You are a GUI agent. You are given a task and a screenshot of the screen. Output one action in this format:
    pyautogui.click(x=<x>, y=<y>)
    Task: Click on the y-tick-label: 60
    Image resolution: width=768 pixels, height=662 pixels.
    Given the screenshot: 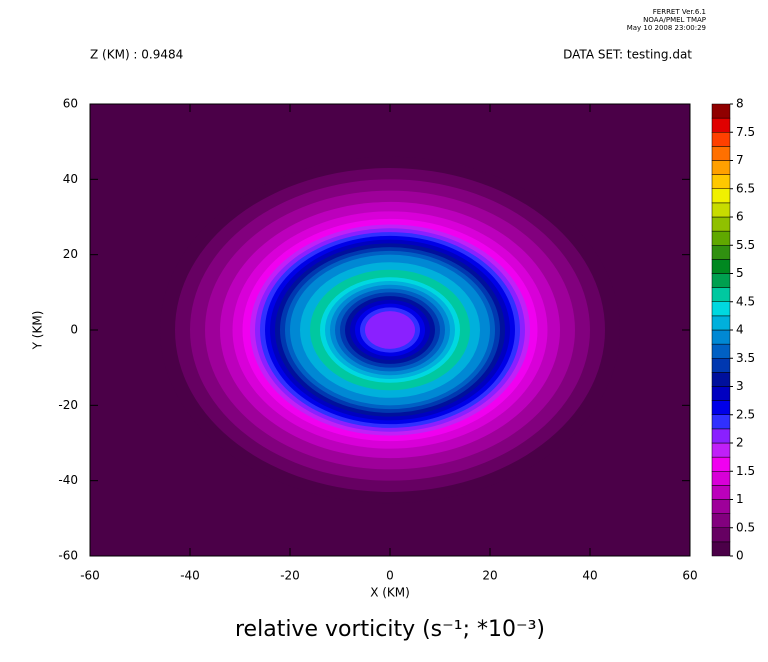 What is the action you would take?
    pyautogui.click(x=70, y=104)
    